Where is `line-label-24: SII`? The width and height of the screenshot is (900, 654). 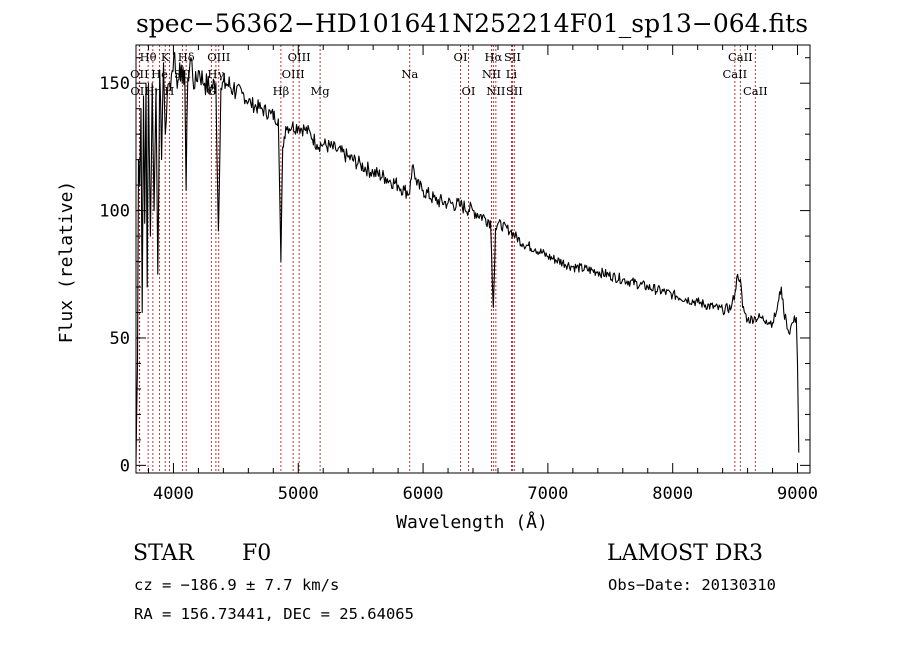 line-label-24: SII is located at coordinates (514, 91).